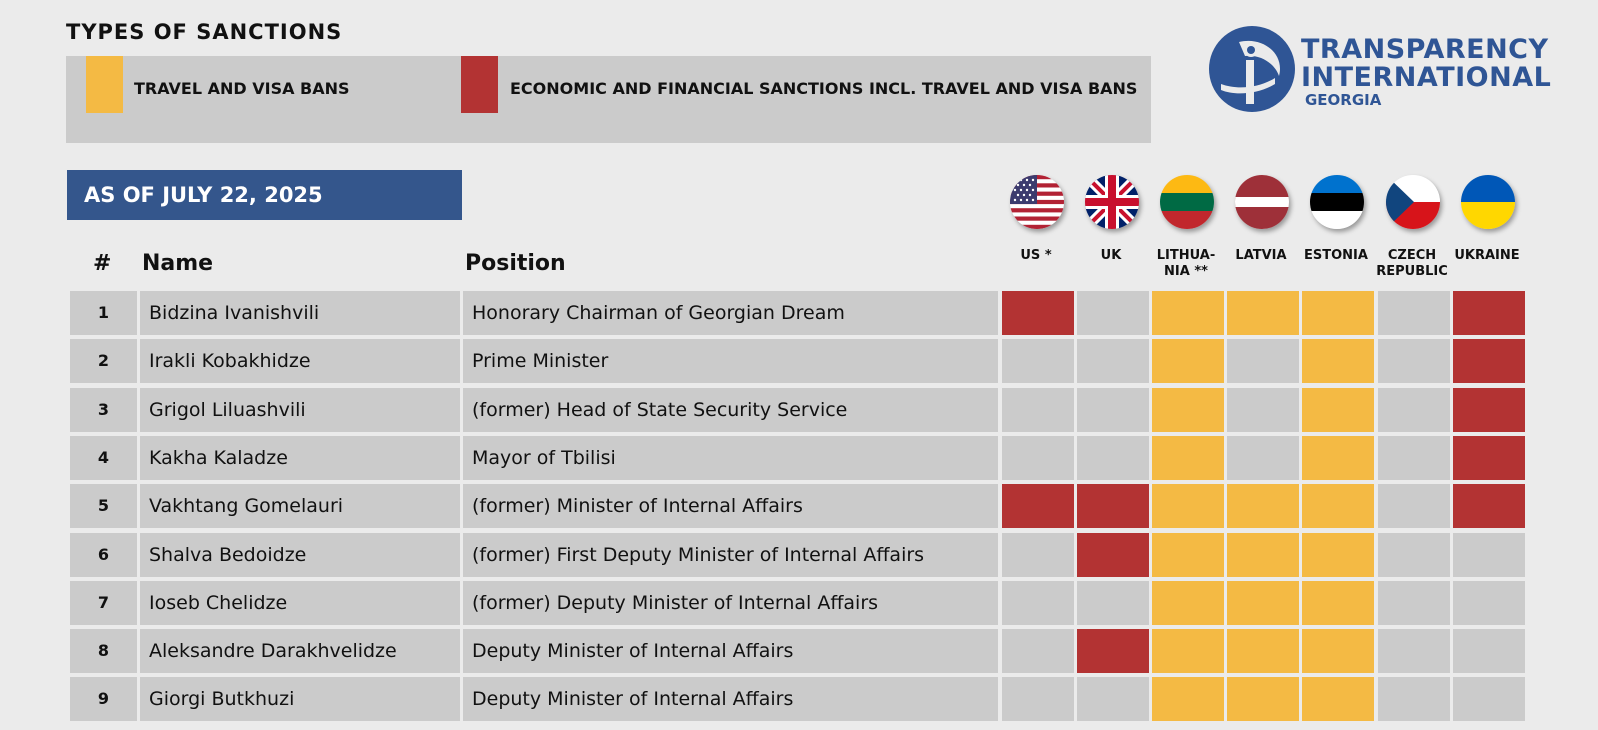 Image resolution: width=1598 pixels, height=730 pixels. I want to click on row-position: Mayor of Tbilisi, so click(730, 457).